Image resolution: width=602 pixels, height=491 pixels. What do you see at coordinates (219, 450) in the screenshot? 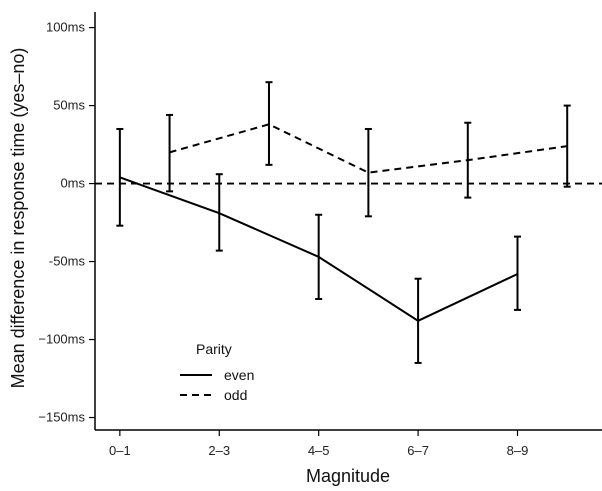
I see `x-tick-label: 2–3` at bounding box center [219, 450].